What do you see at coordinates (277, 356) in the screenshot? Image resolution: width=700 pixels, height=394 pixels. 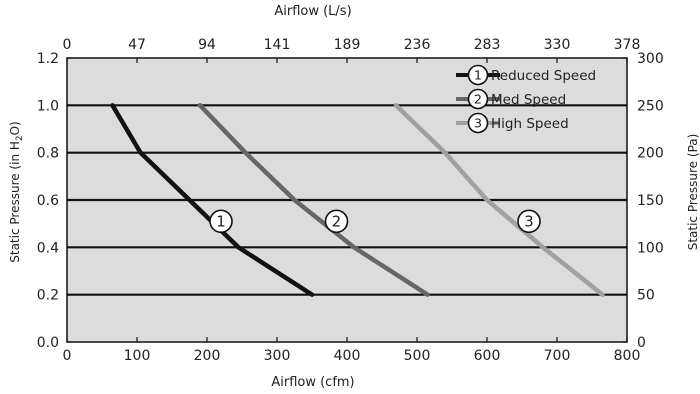 I see `x-tick-label: 300` at bounding box center [277, 356].